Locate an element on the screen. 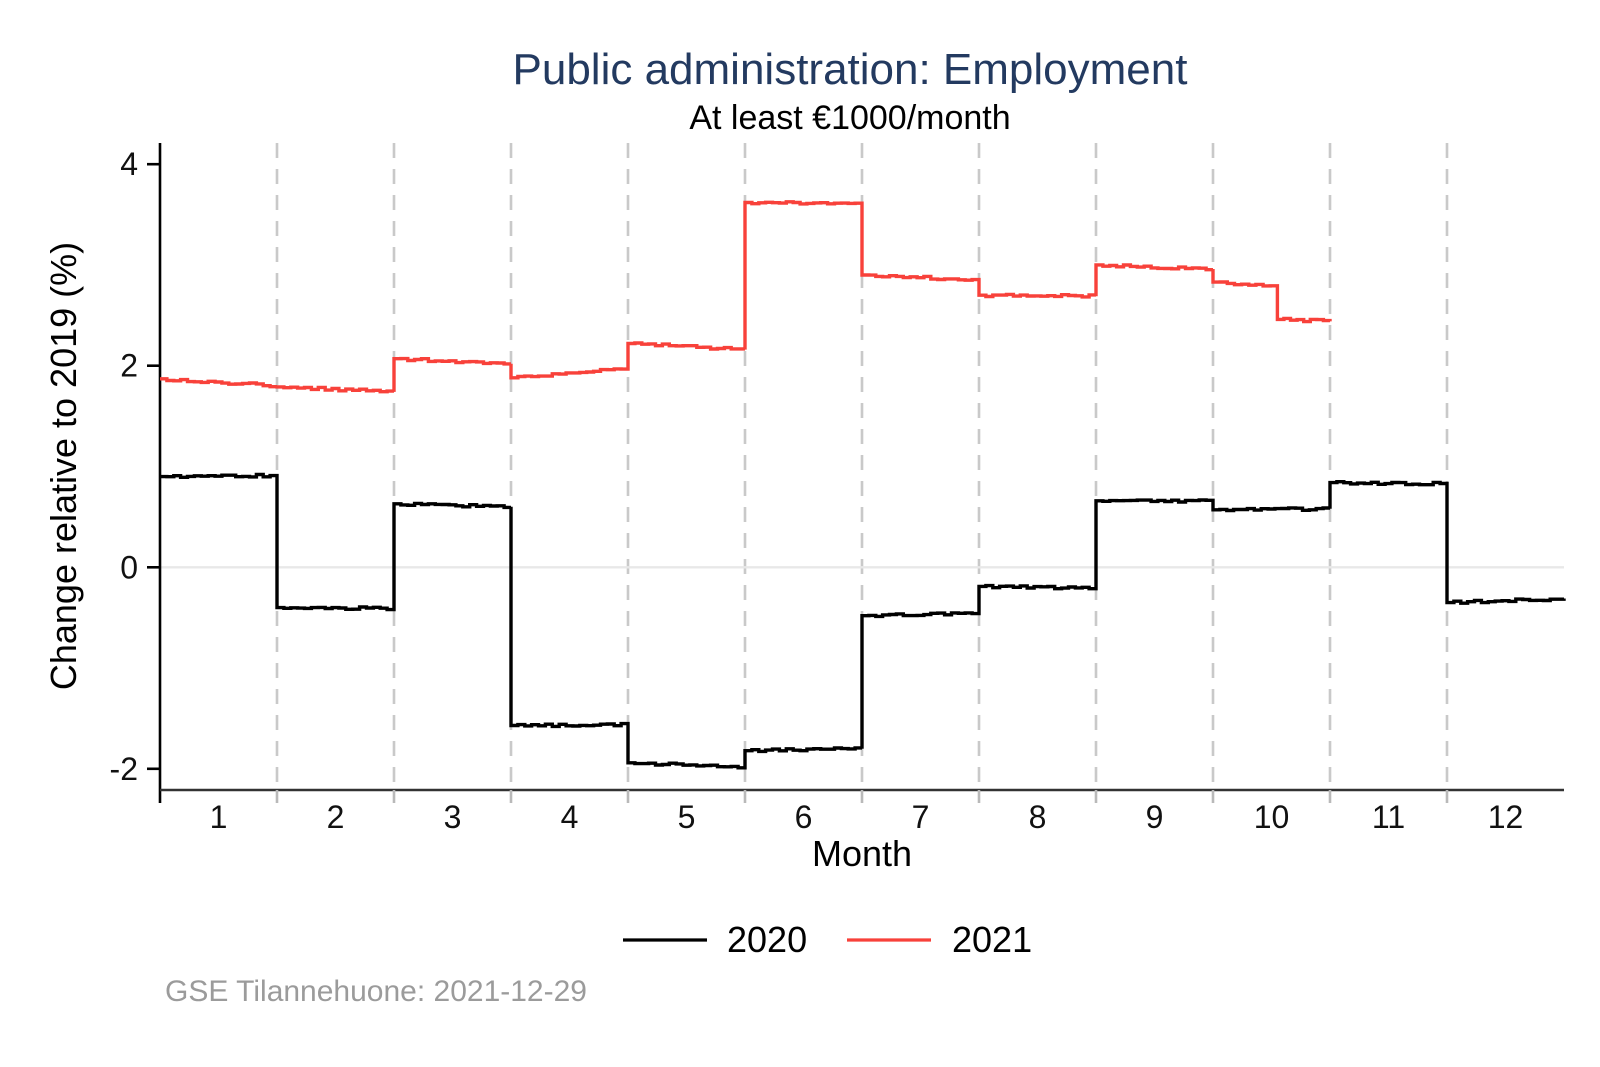  x-tick-label: 2 is located at coordinates (336, 817).